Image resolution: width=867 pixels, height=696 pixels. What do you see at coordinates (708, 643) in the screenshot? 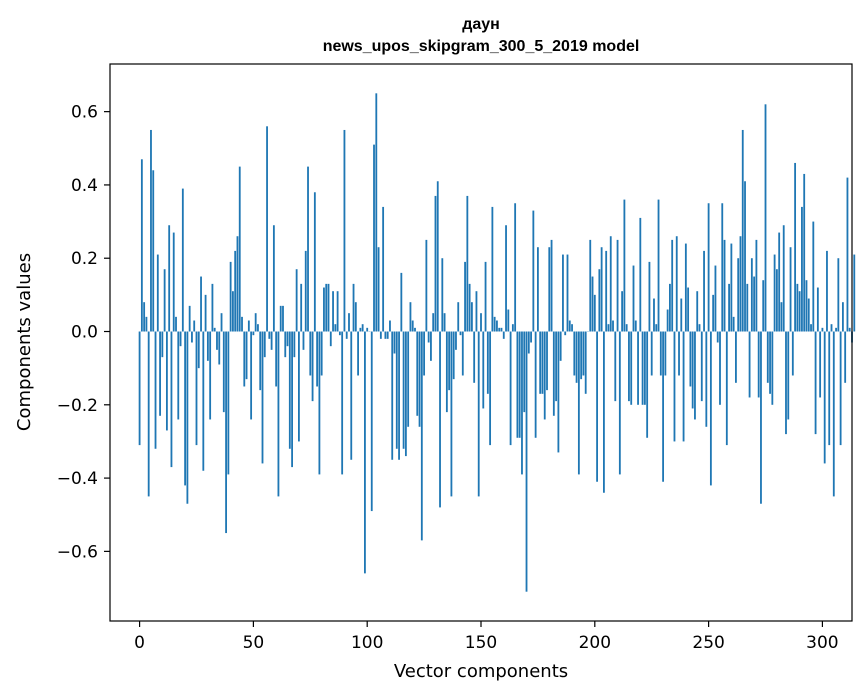
I see `x-tick-label: 250` at bounding box center [708, 643].